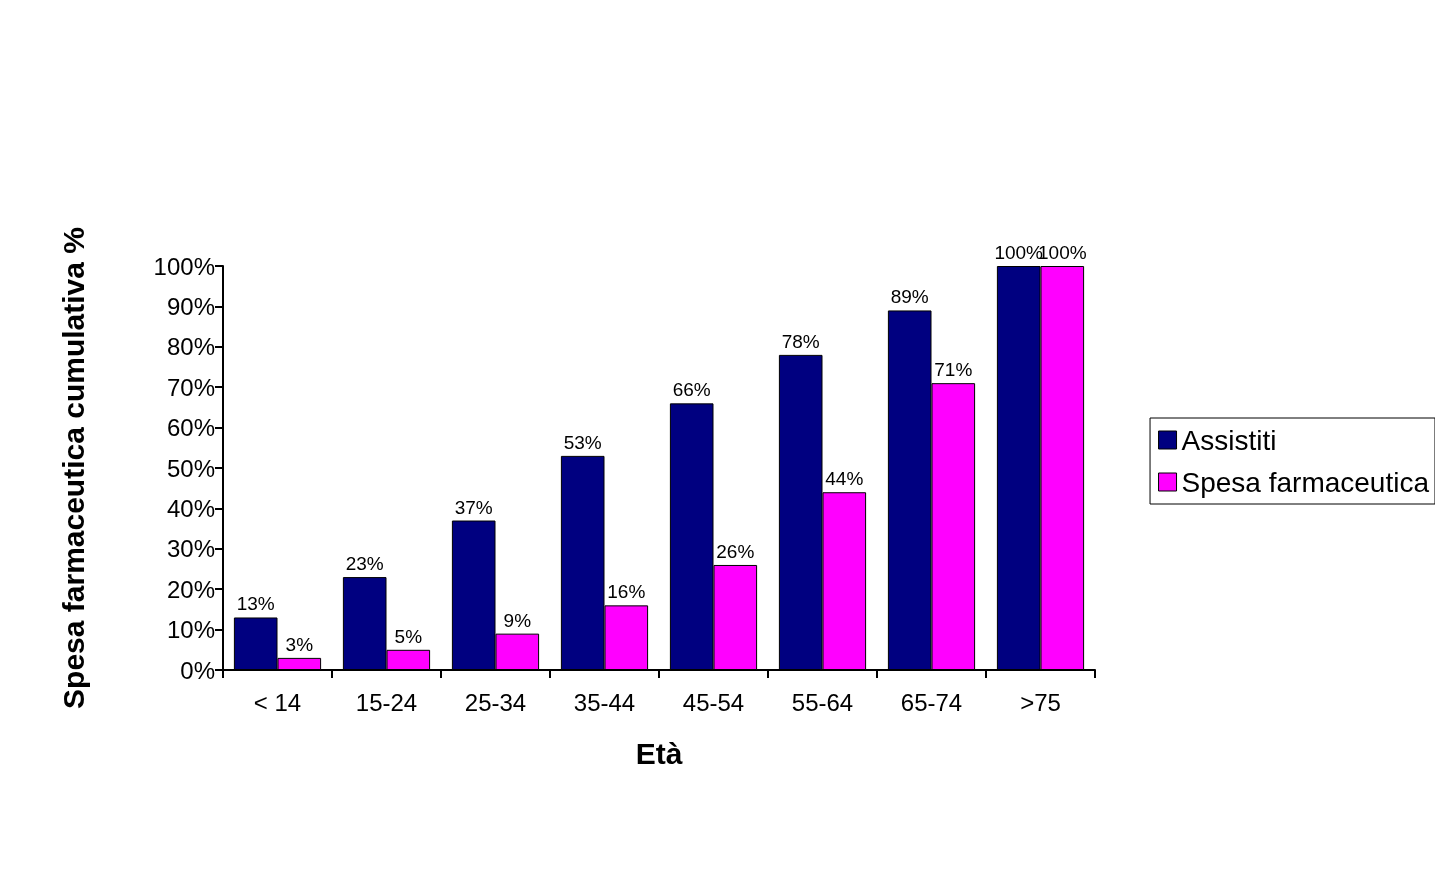 Image resolution: width=1443 pixels, height=886 pixels. Describe the element at coordinates (713, 702) in the screenshot. I see `x-tick-label: 45-54` at that location.